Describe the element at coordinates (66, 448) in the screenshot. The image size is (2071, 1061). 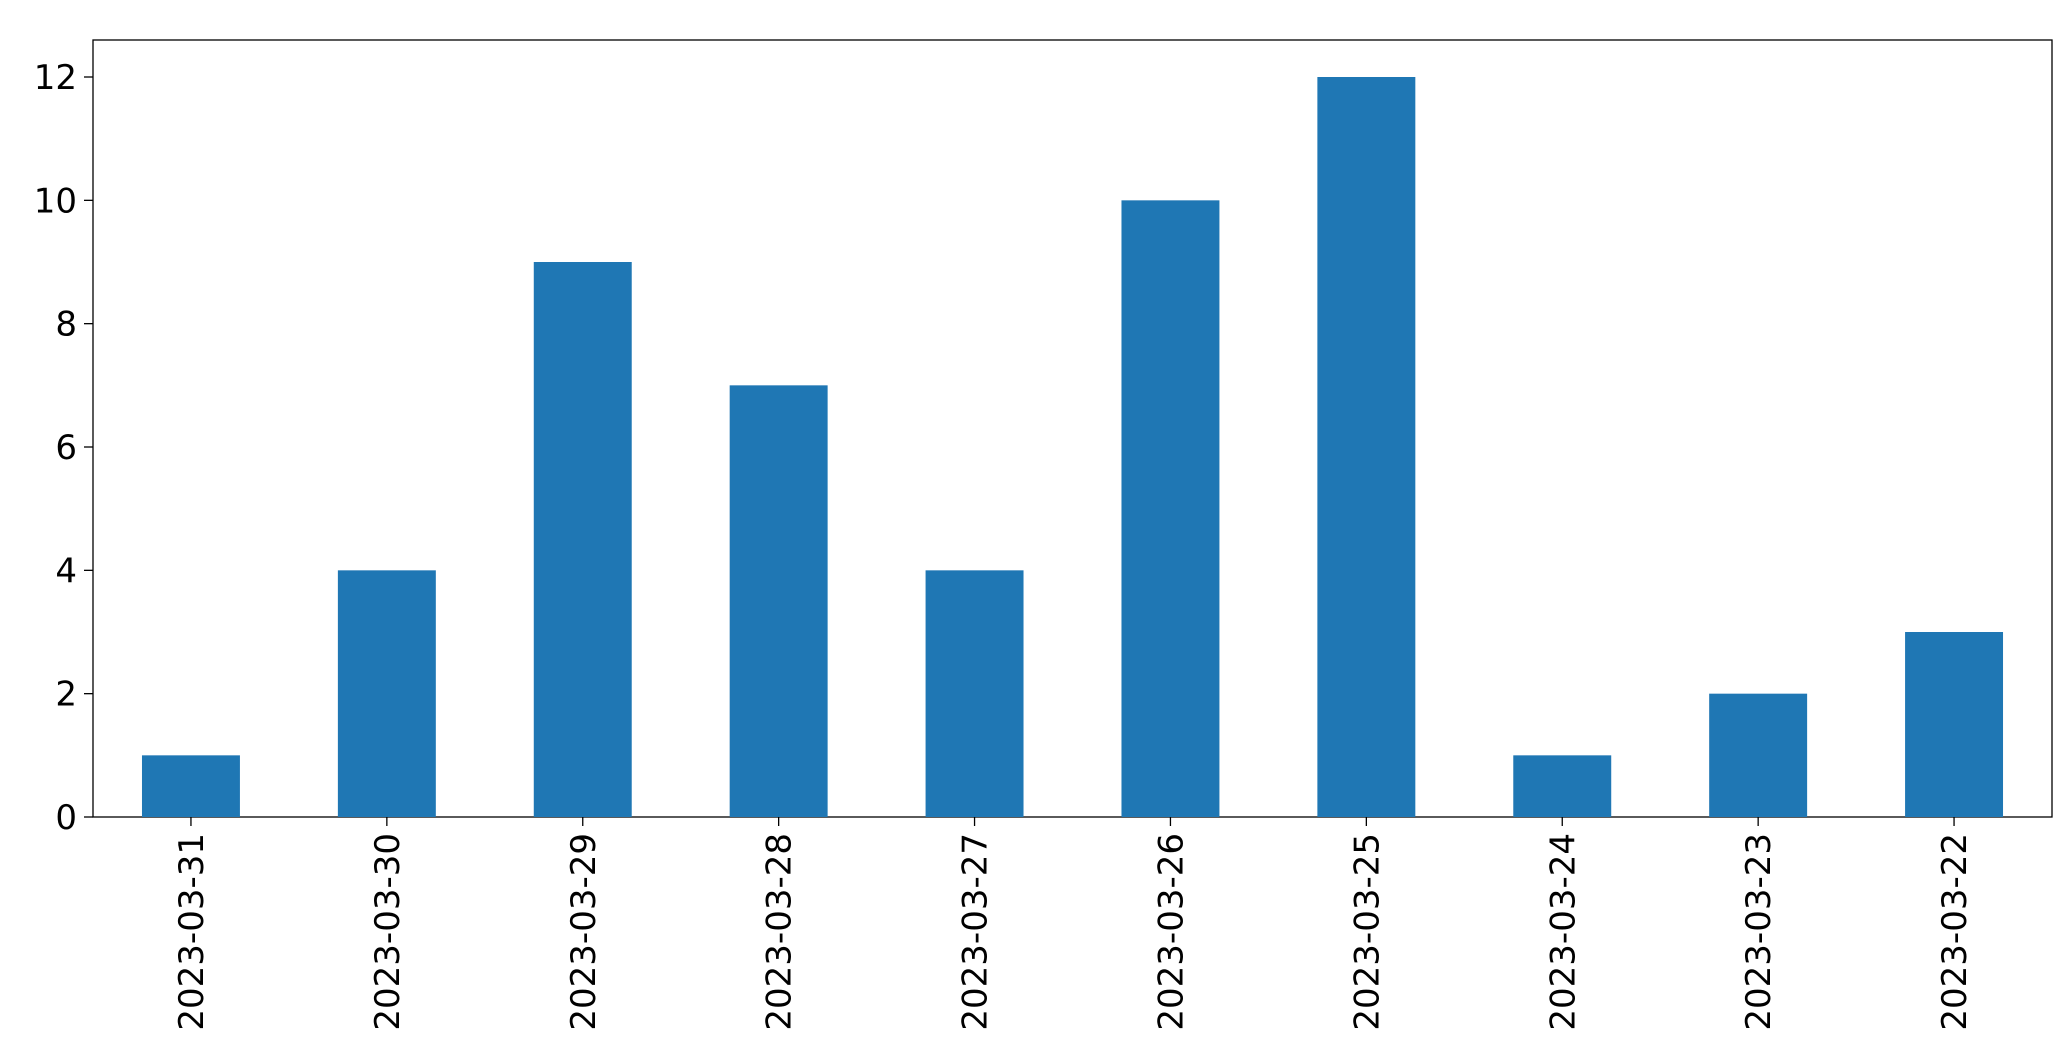
I see `y-tick-label: 6` at that location.